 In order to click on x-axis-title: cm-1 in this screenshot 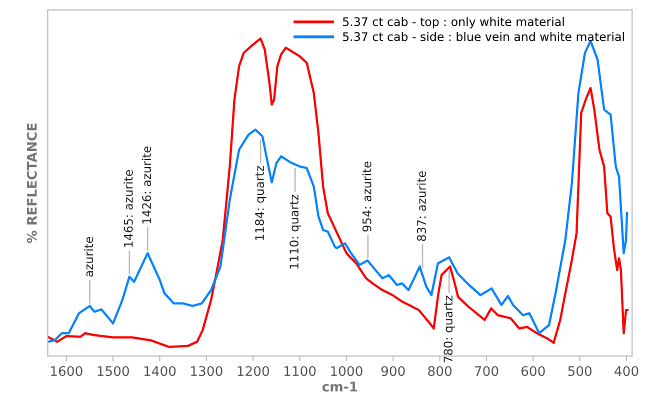, I will do `click(340, 387)`.